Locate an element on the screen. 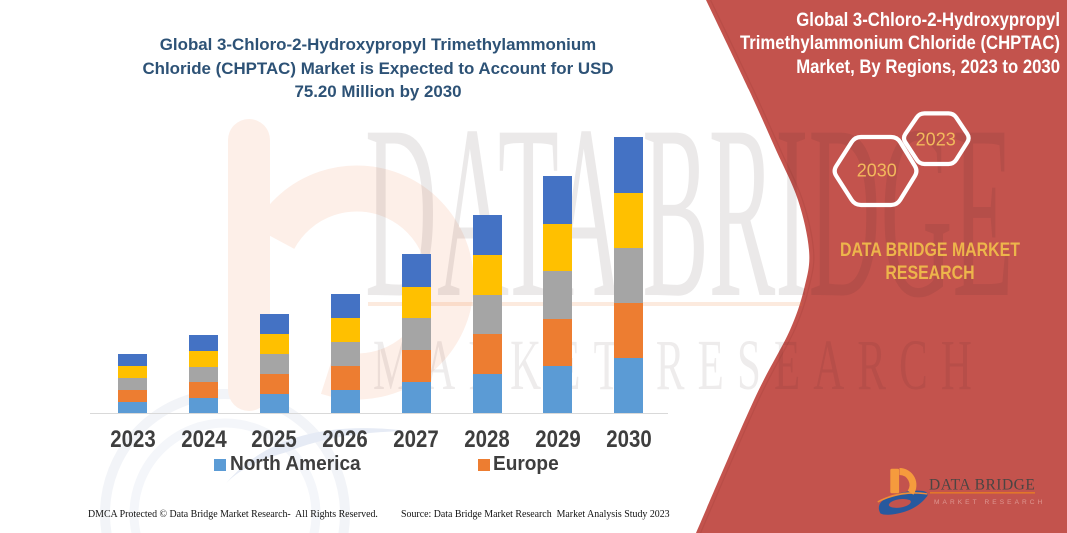 The height and width of the screenshot is (533, 1067). svg-text: DATA BRIDGE is located at coordinates (982, 485).